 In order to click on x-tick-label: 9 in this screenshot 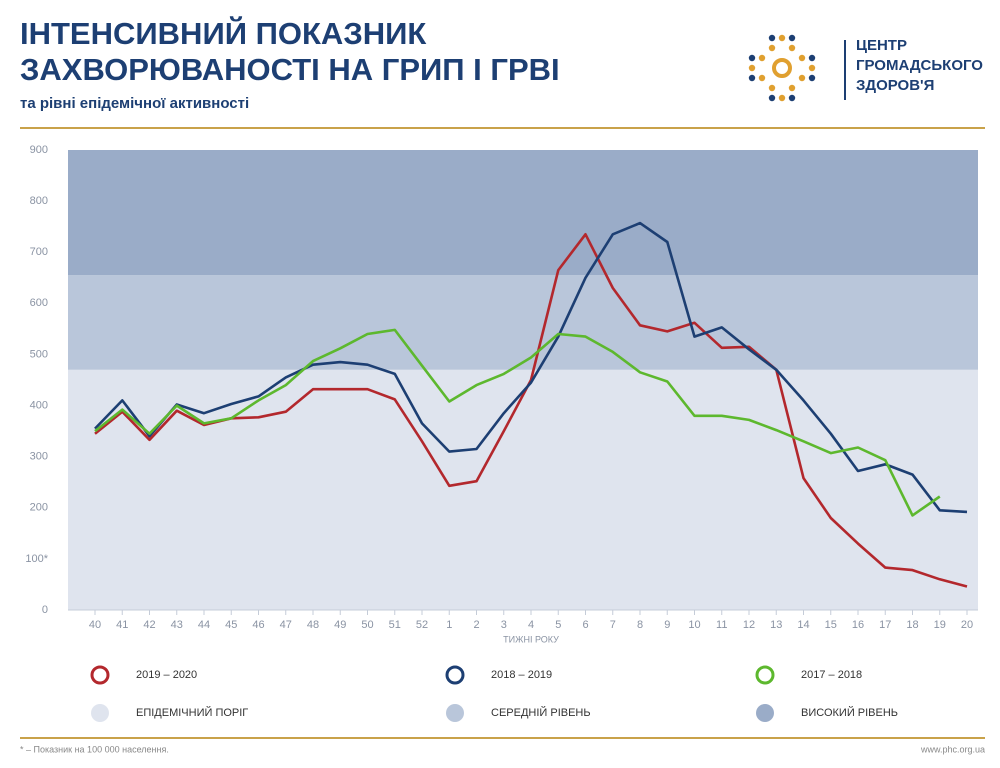, I will do `click(667, 625)`.